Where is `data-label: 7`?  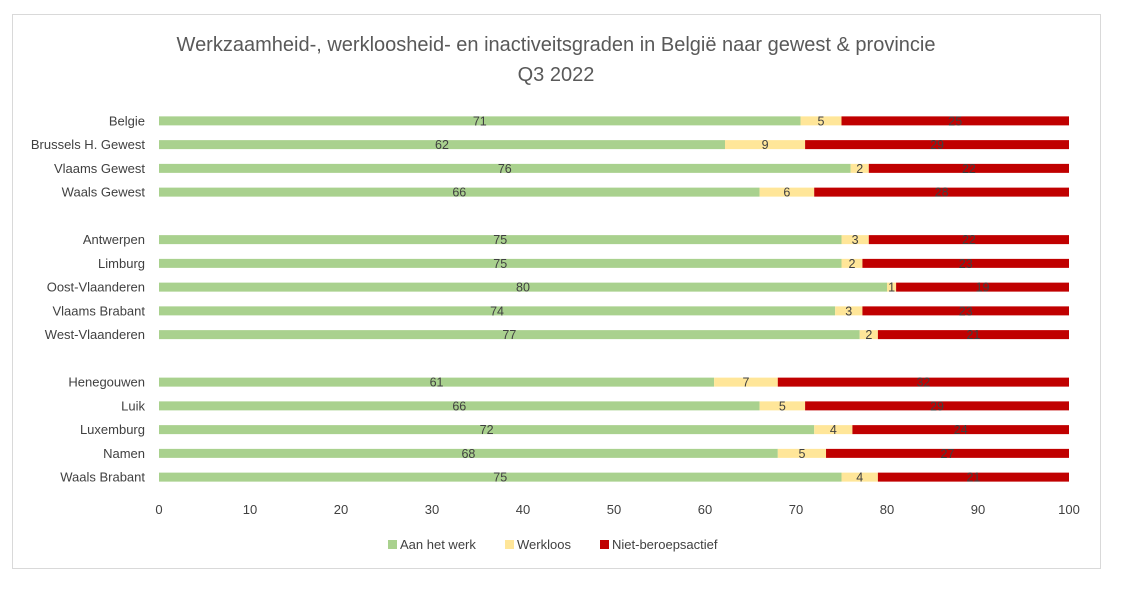 data-label: 7 is located at coordinates (745, 383).